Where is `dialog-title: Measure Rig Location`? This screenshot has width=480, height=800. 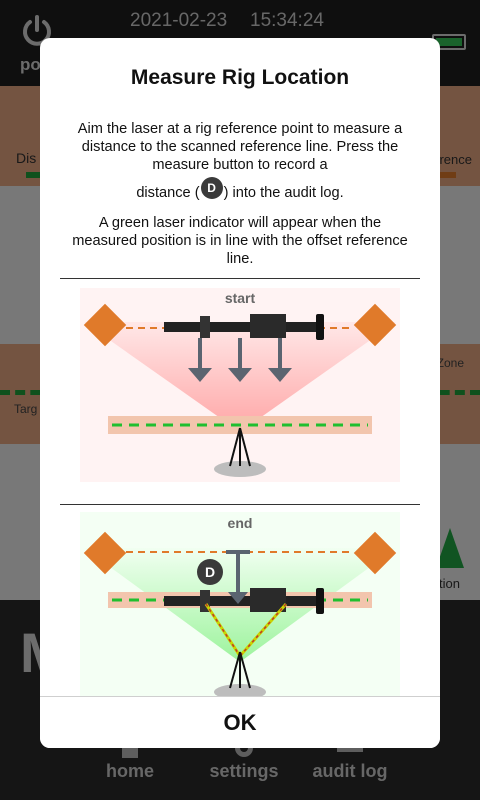
dialog-title: Measure Rig Location is located at coordinates (240, 77).